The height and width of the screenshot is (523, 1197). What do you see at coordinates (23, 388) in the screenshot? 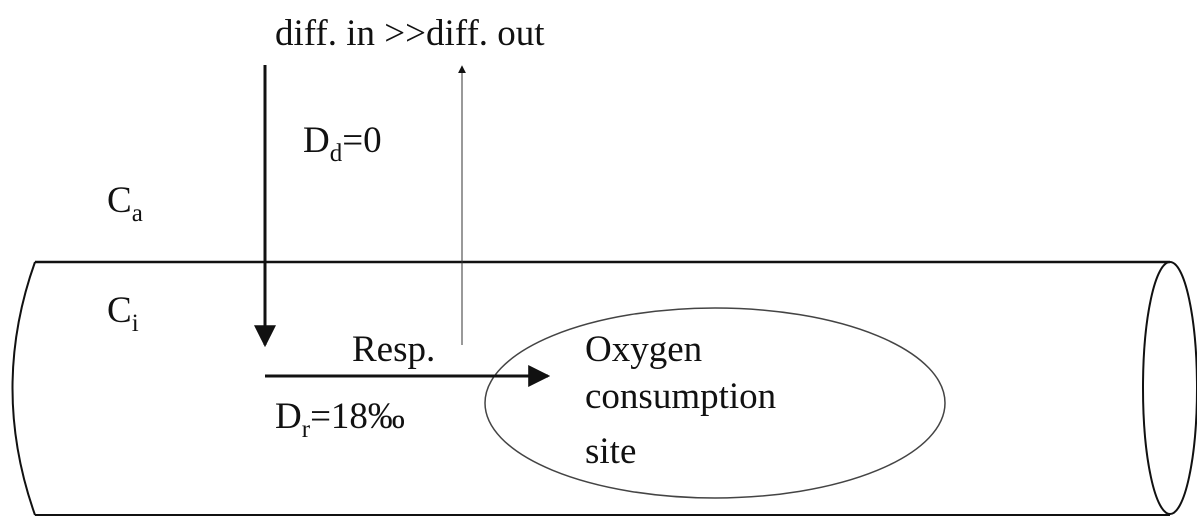
I see `tube-left-end` at bounding box center [23, 388].